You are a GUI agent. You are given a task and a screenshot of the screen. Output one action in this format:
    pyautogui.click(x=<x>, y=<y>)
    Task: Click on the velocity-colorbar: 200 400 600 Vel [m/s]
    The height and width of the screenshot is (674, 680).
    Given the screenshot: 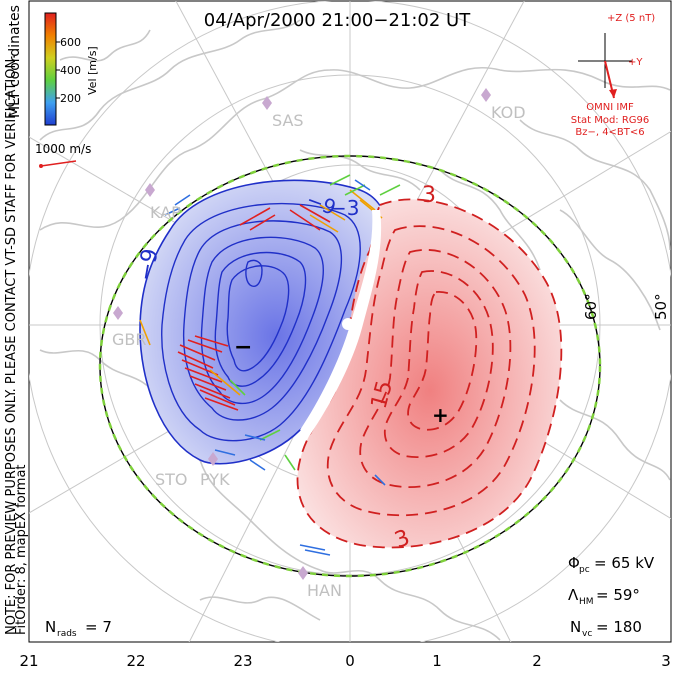 What is the action you would take?
    pyautogui.click(x=71, y=69)
    